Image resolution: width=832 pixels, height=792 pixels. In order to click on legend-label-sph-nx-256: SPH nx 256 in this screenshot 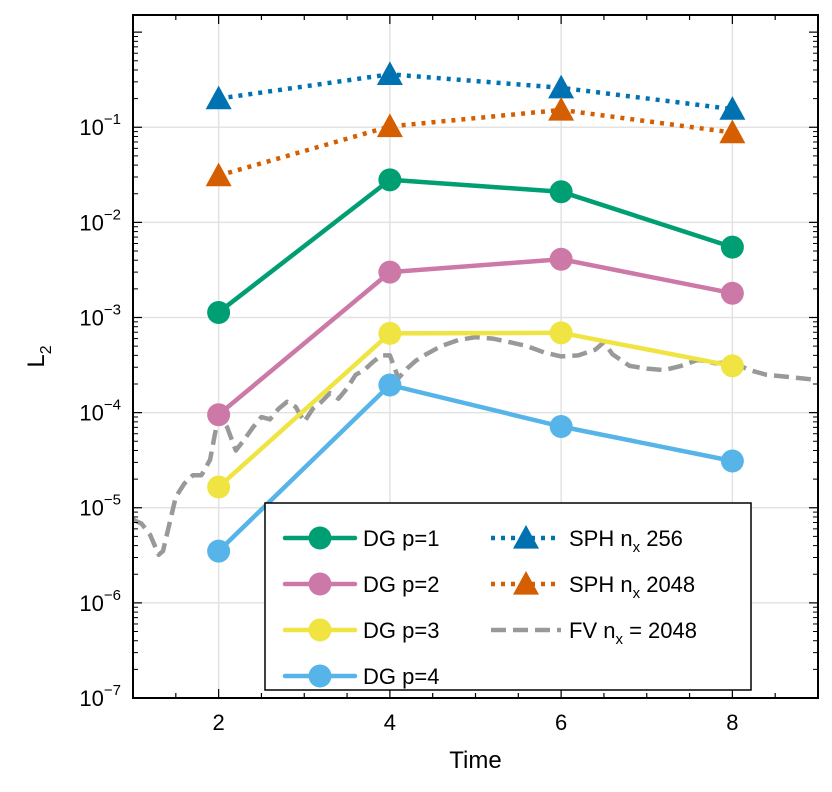, I will do `click(626, 541)`.